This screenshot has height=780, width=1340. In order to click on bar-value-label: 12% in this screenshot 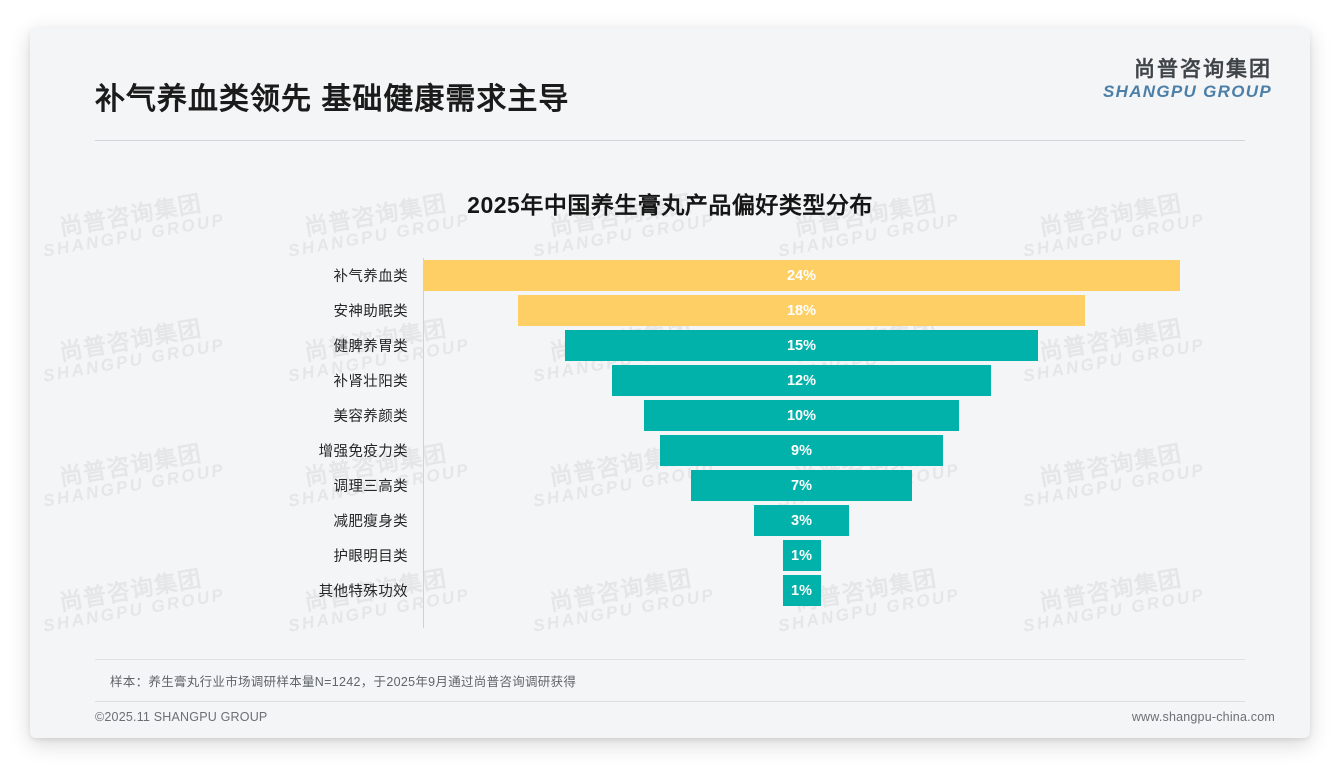, I will do `click(801, 380)`.